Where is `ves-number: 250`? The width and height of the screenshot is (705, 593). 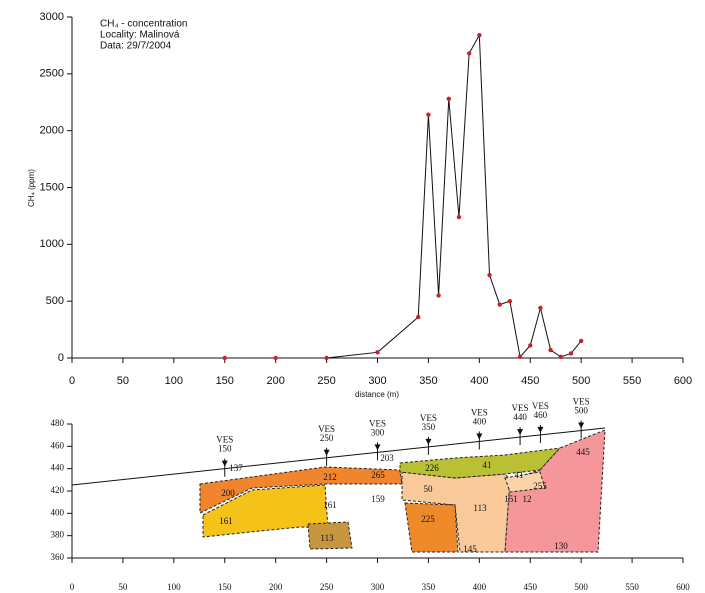
ves-number: 250 is located at coordinates (327, 438).